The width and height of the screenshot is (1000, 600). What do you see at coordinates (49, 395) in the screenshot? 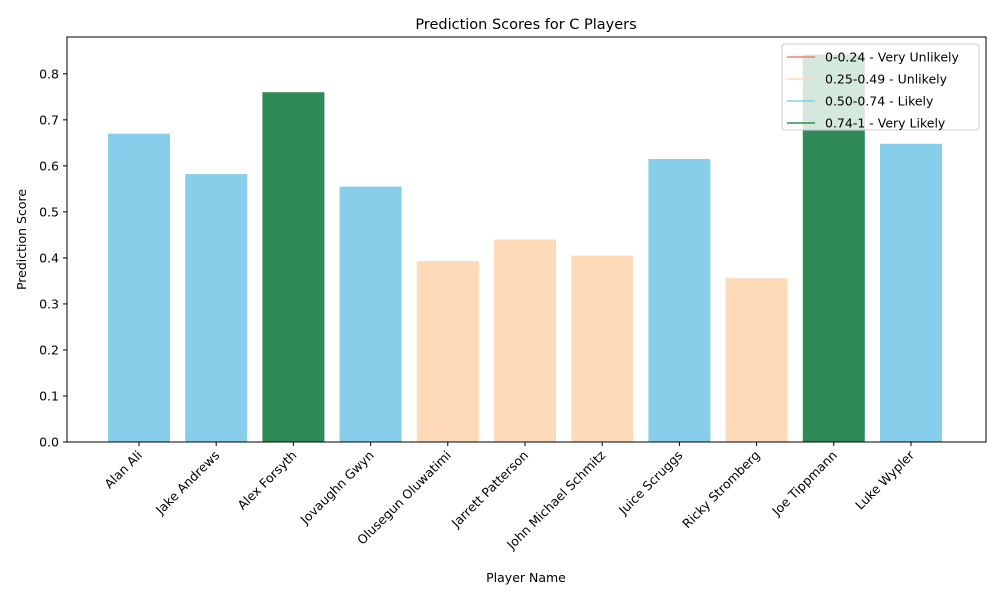
I see `y-tick-label: 0.1` at bounding box center [49, 395].